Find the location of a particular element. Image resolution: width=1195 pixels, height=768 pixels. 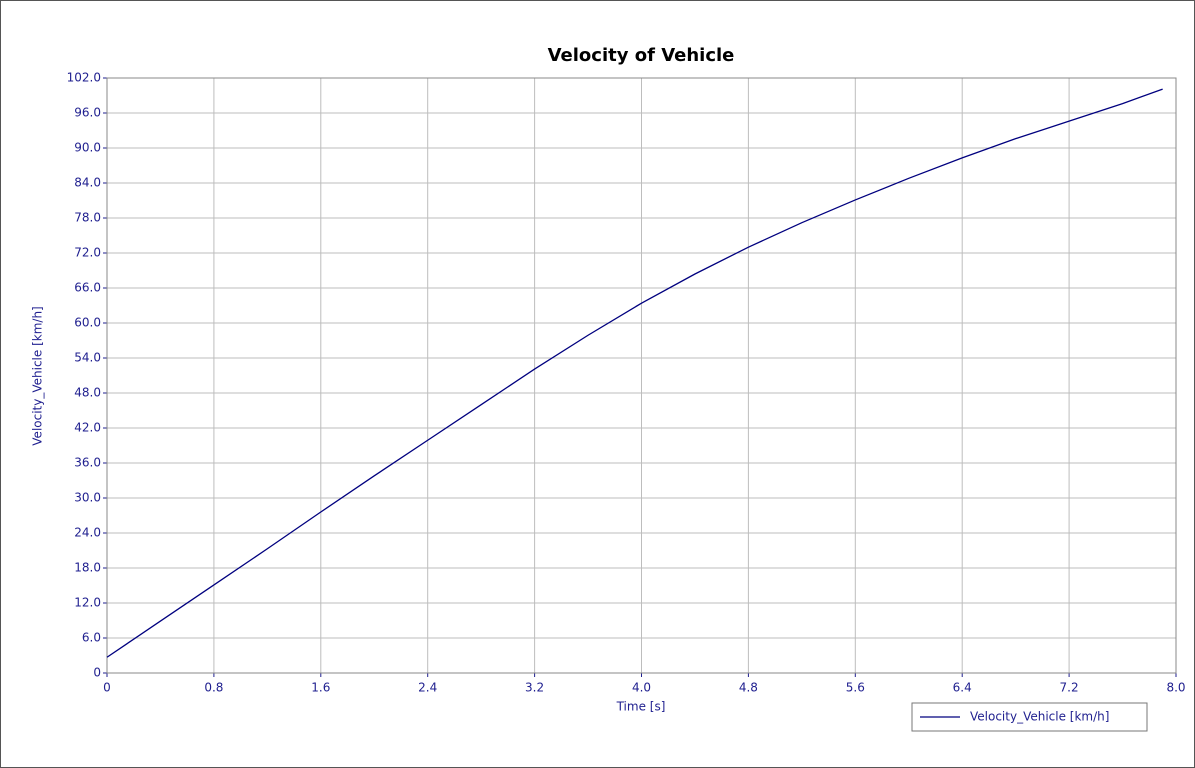

y-tick-label: 72.0 is located at coordinates (87, 253).